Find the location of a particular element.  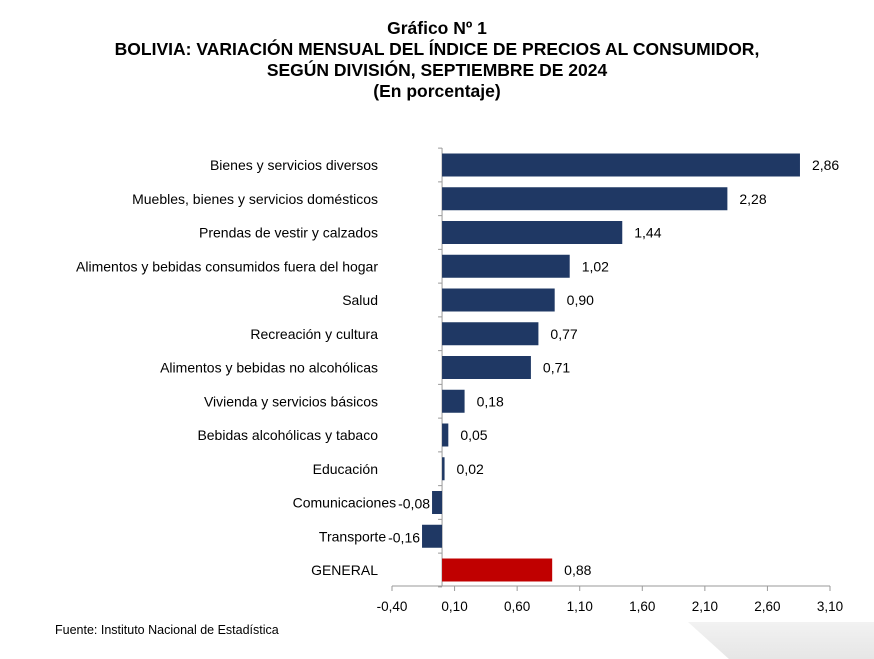

data-label: 0,18 is located at coordinates (490, 401).